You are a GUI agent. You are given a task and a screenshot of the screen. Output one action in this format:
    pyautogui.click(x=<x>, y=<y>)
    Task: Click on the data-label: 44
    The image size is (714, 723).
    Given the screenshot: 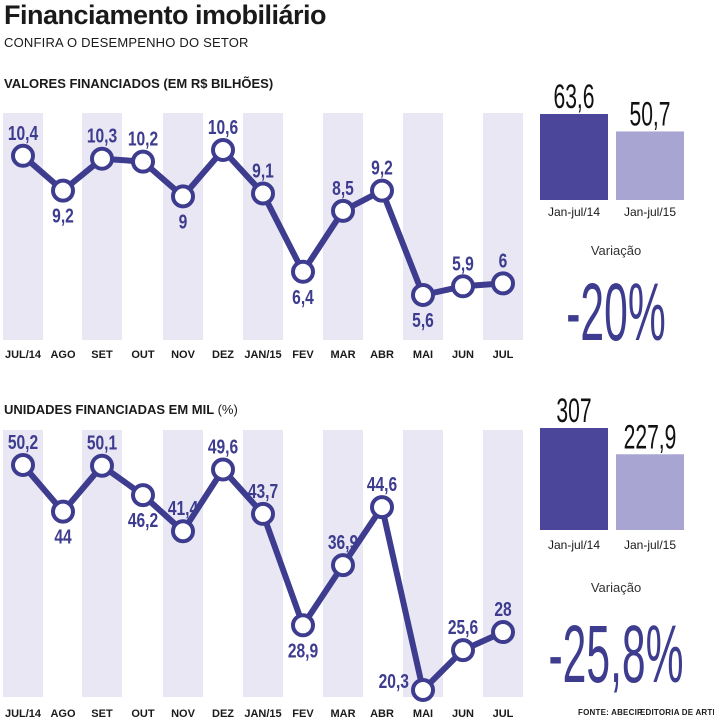 What is the action you would take?
    pyautogui.click(x=62, y=537)
    